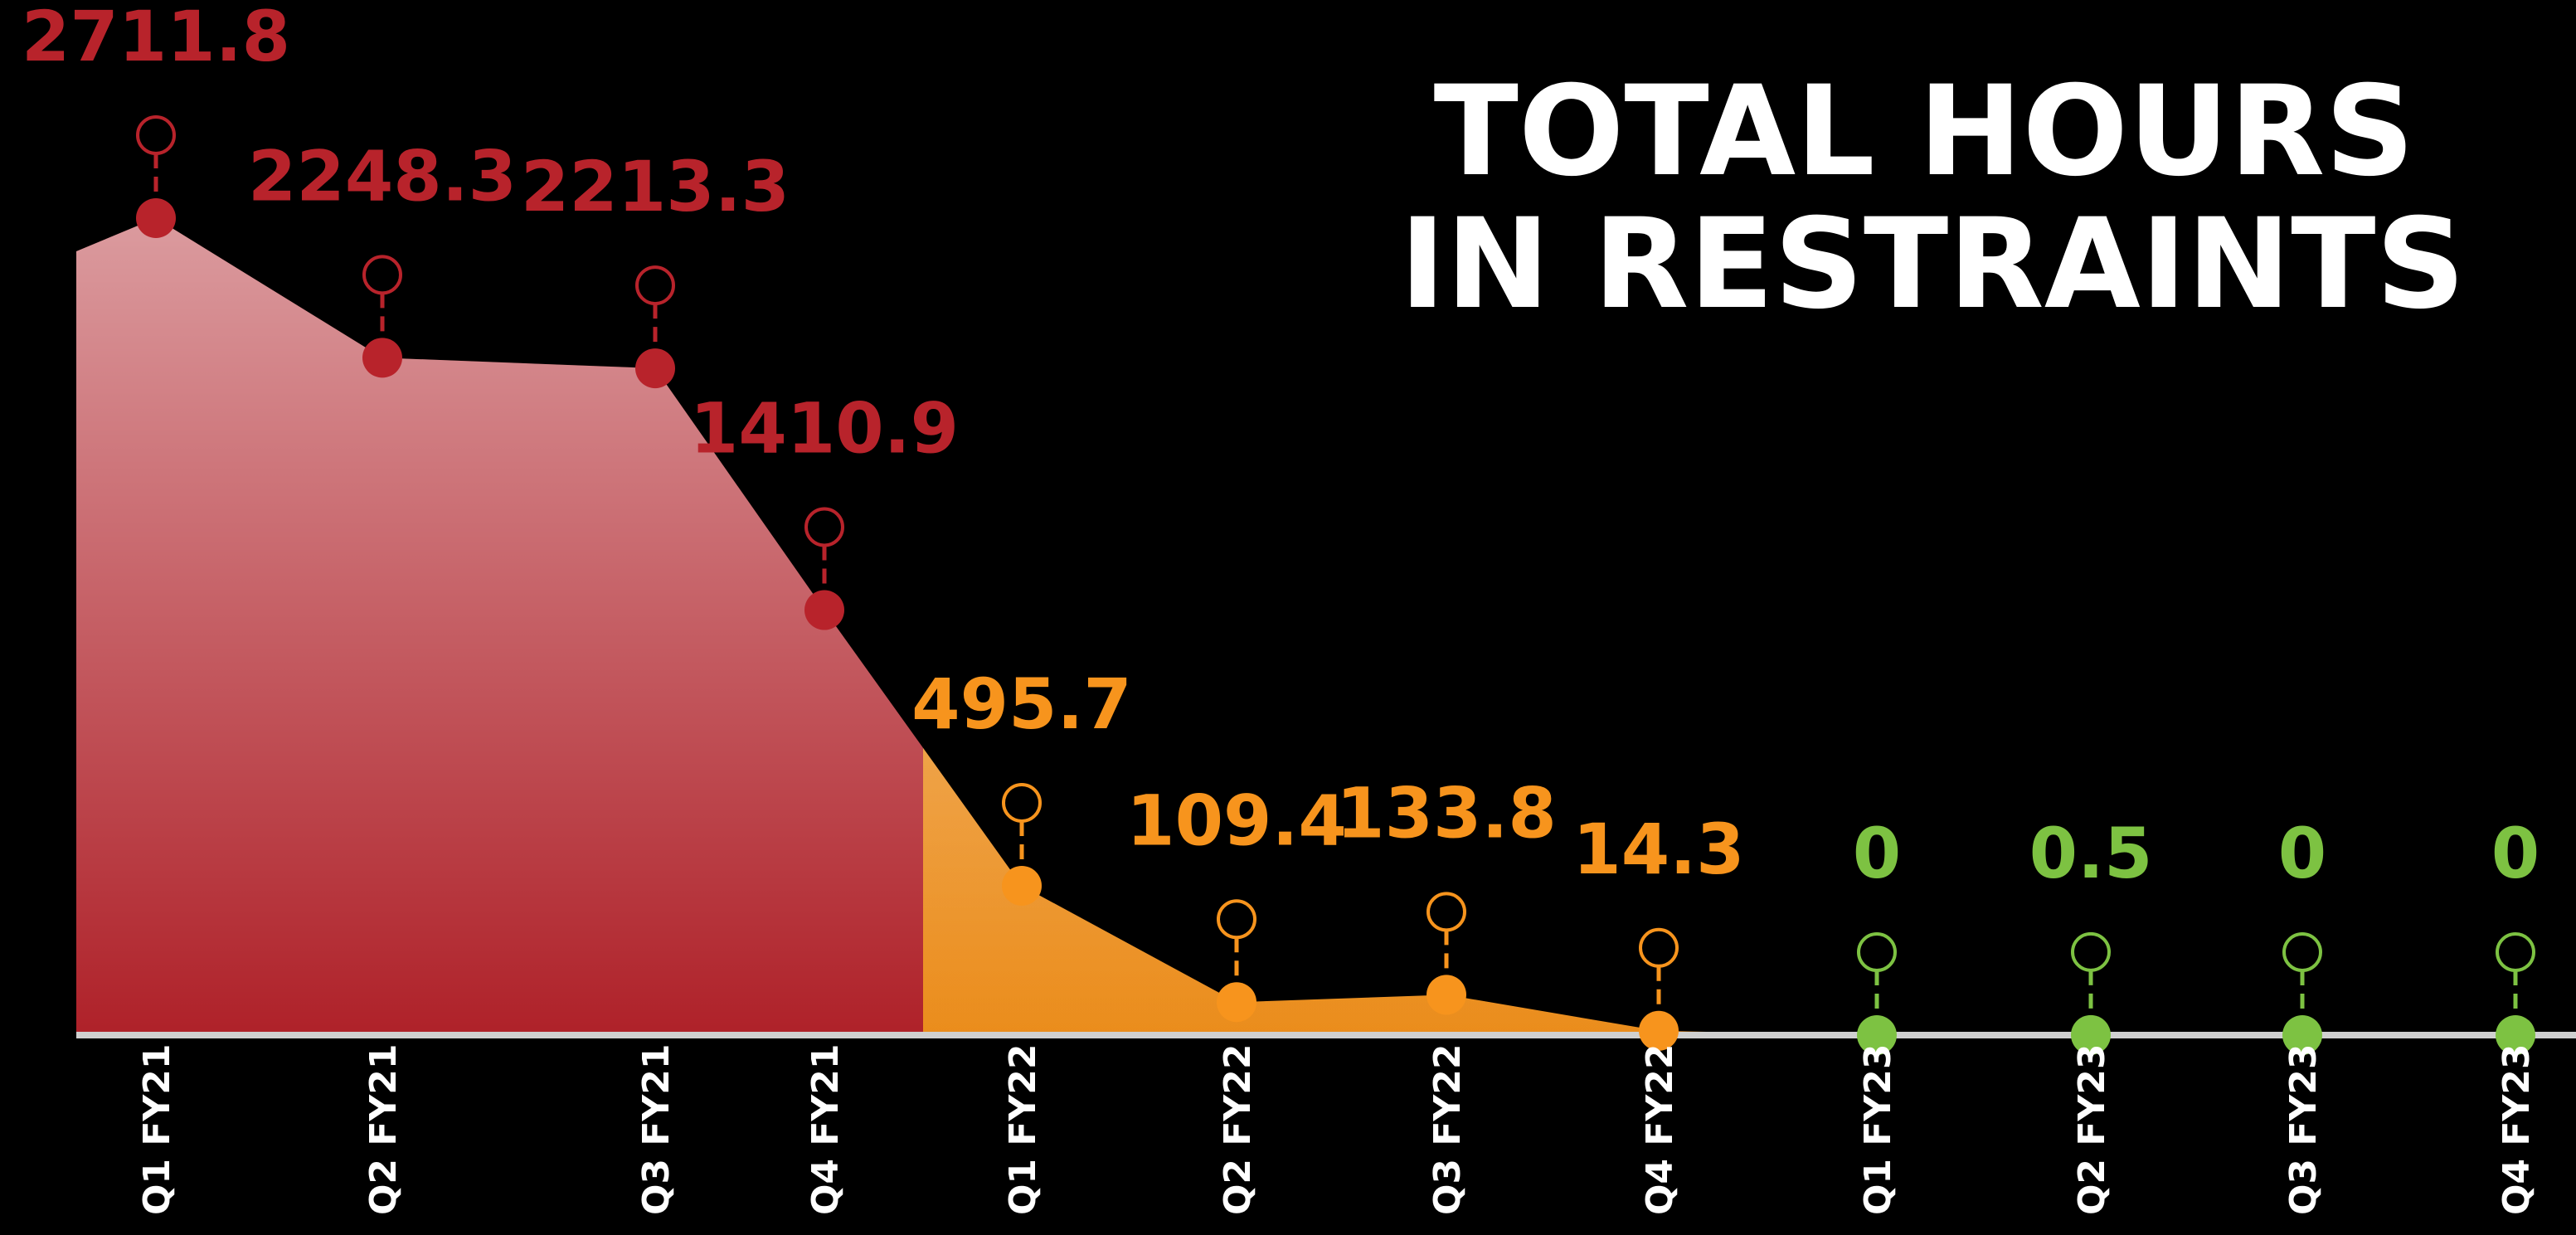 The image size is (2576, 1235). Describe the element at coordinates (156, 38) in the screenshot. I see `value-label: 2711.8` at that location.